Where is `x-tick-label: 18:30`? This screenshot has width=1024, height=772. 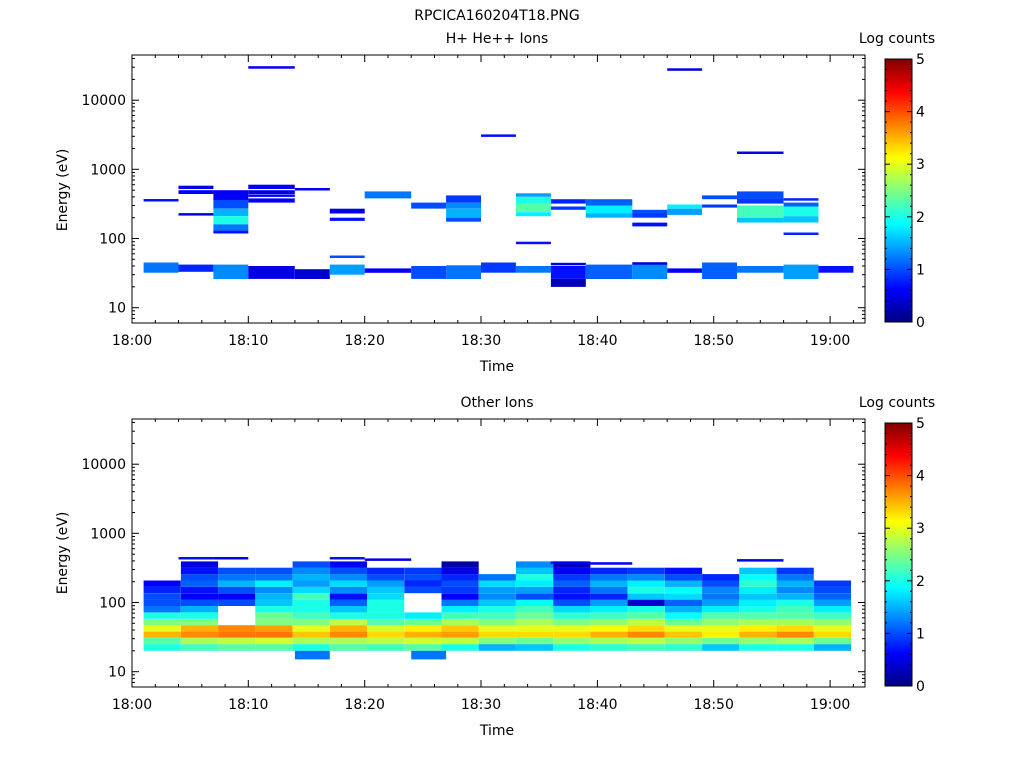 x-tick-label: 18:30 is located at coordinates (481, 341).